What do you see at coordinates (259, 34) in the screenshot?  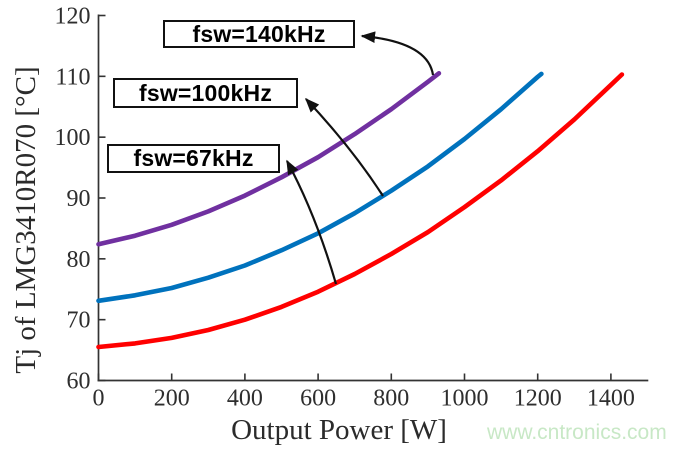 I see `annotation-box-fsw-140khz: fsw=140kHz` at bounding box center [259, 34].